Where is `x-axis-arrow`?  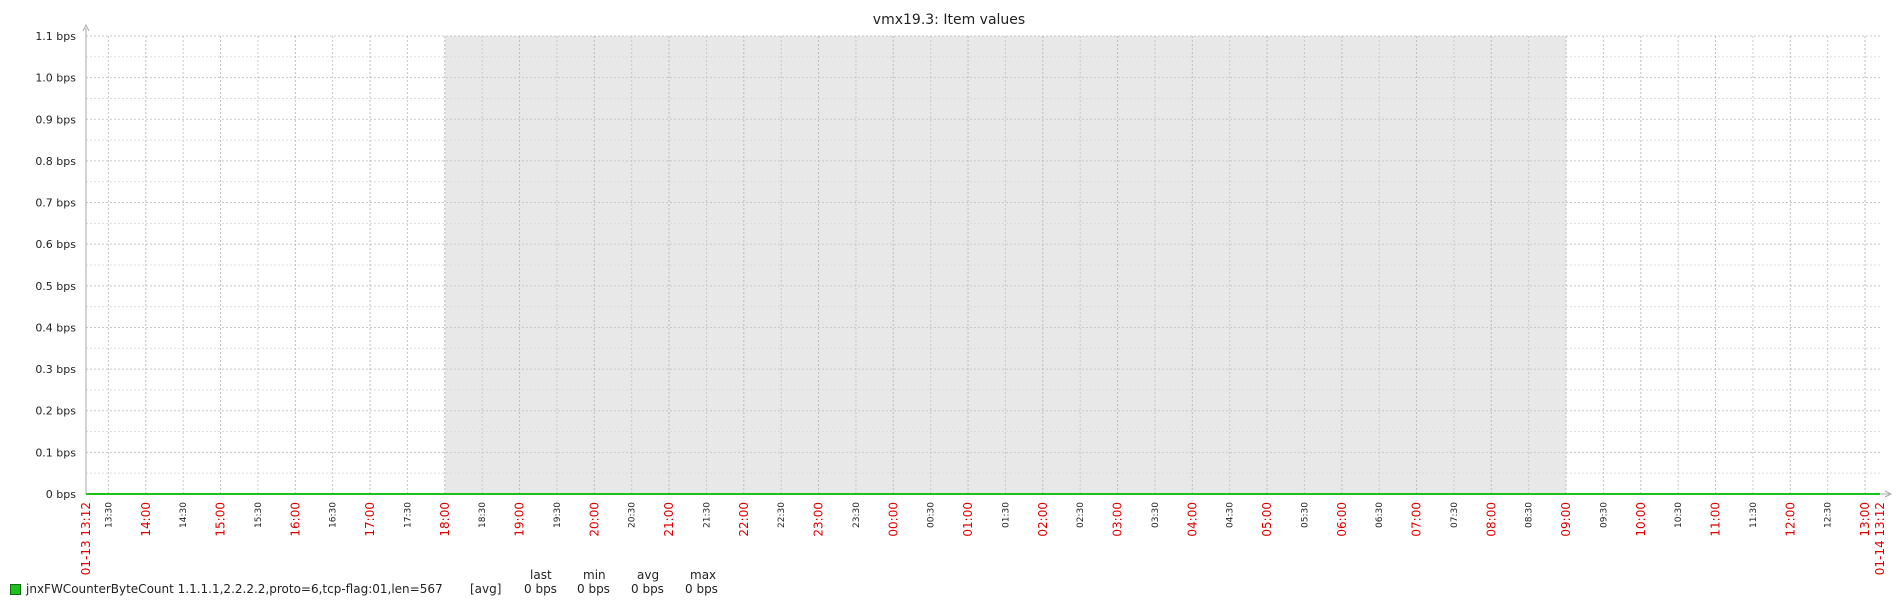
x-axis-arrow is located at coordinates (1888, 494).